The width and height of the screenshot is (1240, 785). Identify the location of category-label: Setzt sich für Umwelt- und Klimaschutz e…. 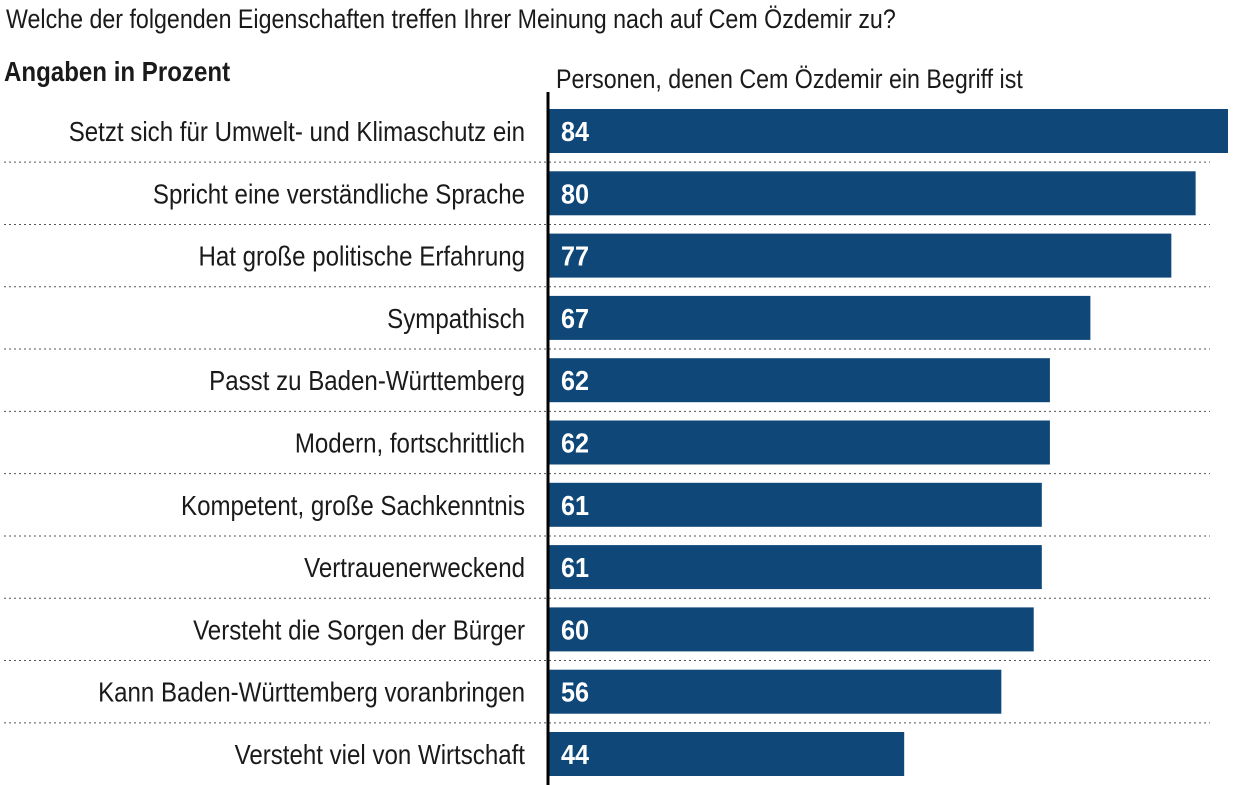
(297, 131).